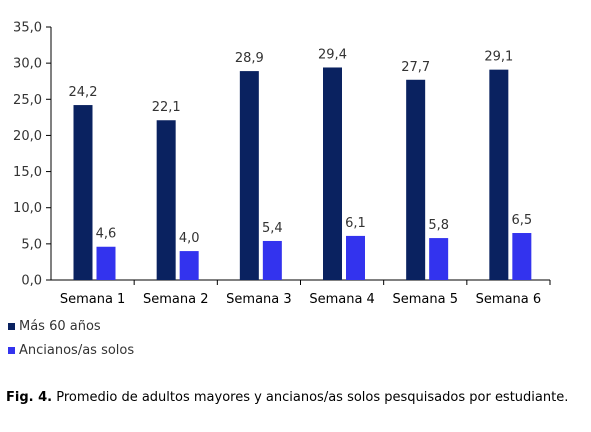 The width and height of the screenshot is (591, 432). Describe the element at coordinates (176, 299) in the screenshot. I see `x-category-label: Semana 2` at that location.